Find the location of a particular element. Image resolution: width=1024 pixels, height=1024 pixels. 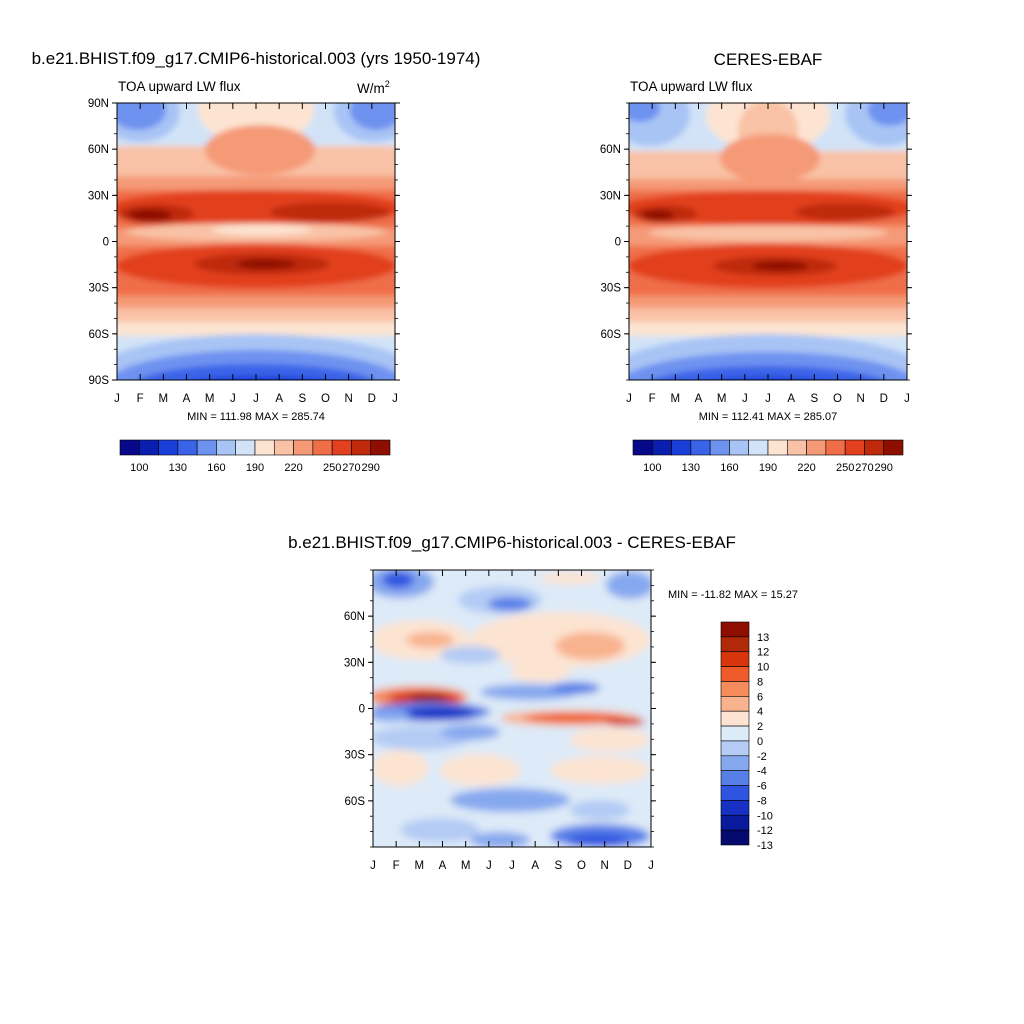

colorbar-label: 10 is located at coordinates (763, 668).